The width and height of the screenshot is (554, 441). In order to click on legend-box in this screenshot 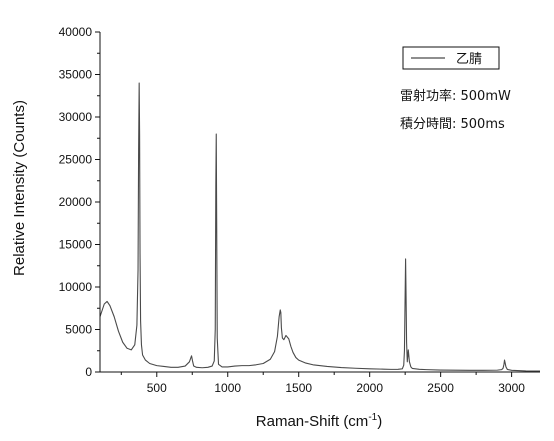, I will do `click(451, 58)`.